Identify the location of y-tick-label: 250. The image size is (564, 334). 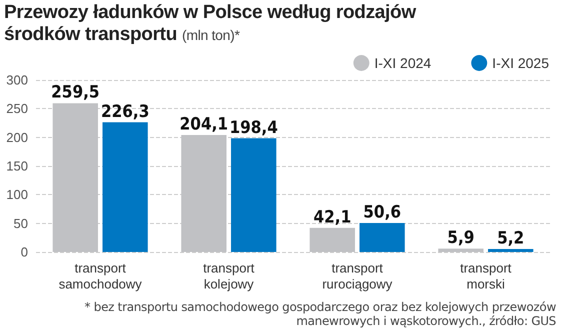
(17, 108).